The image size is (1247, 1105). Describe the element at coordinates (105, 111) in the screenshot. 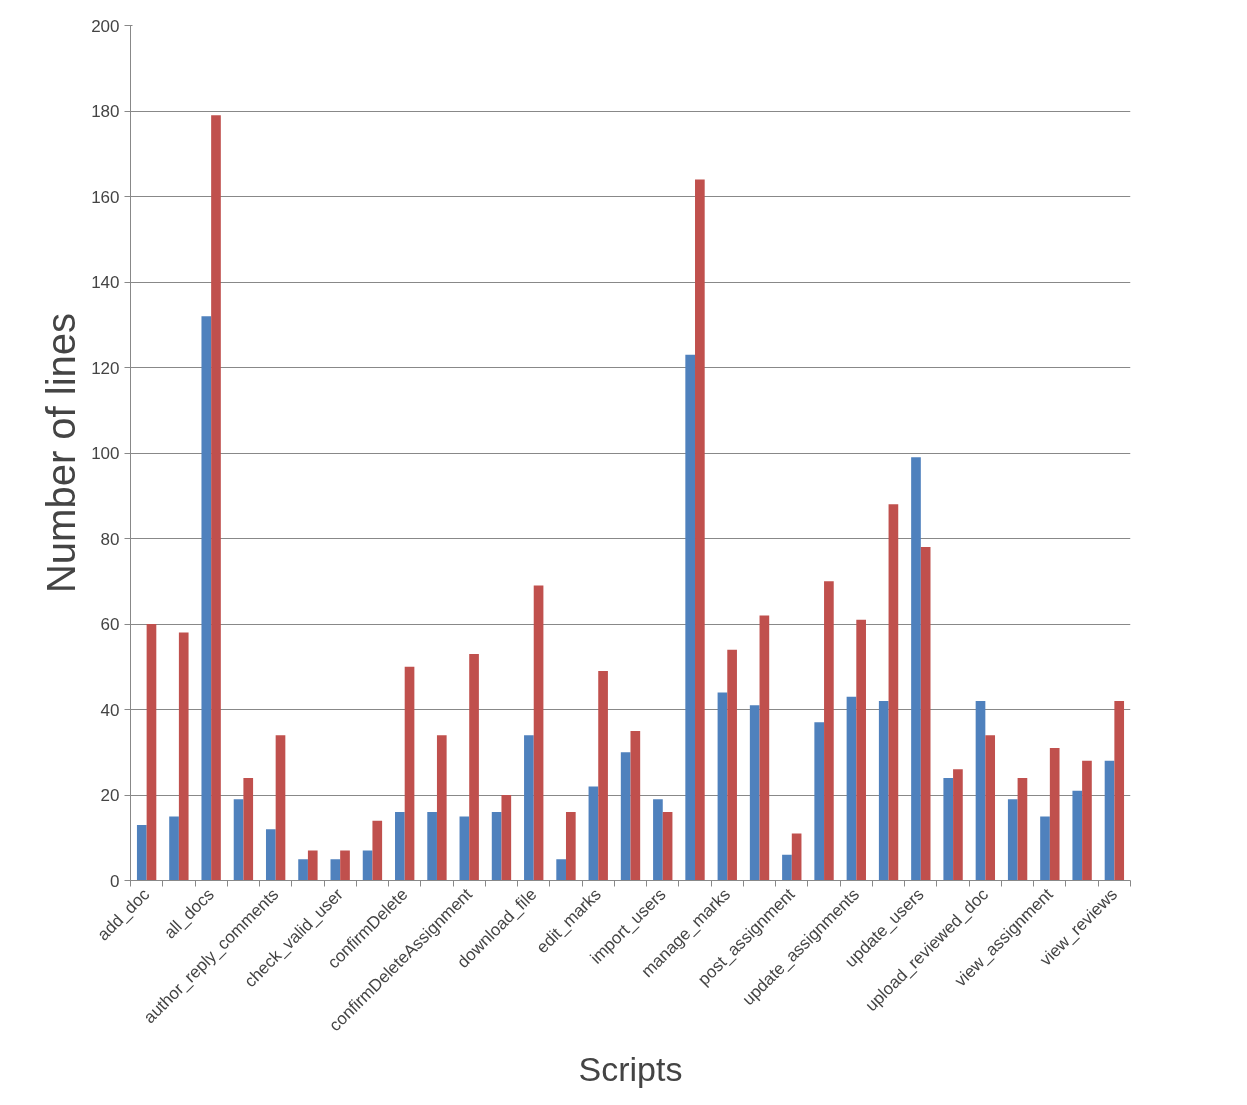

I see `y-tick-label: 180` at that location.